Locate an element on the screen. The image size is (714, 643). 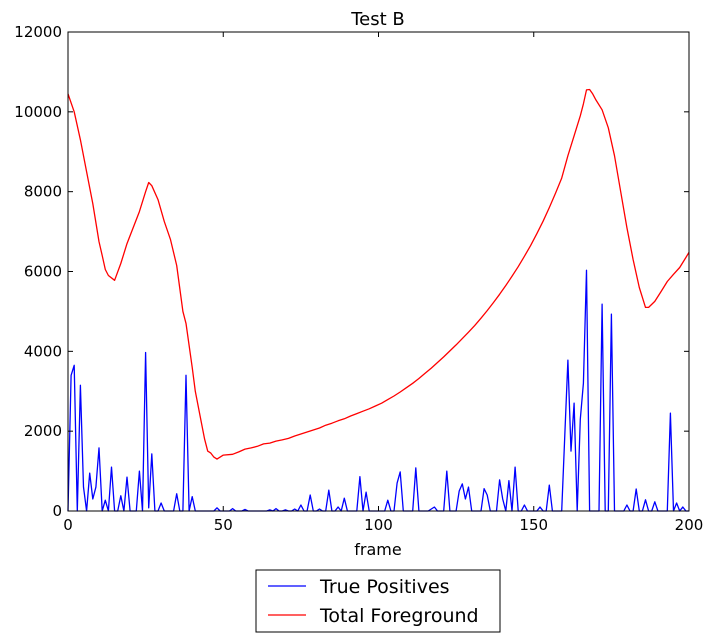
y-tick-label: 0 is located at coordinates (57, 511).